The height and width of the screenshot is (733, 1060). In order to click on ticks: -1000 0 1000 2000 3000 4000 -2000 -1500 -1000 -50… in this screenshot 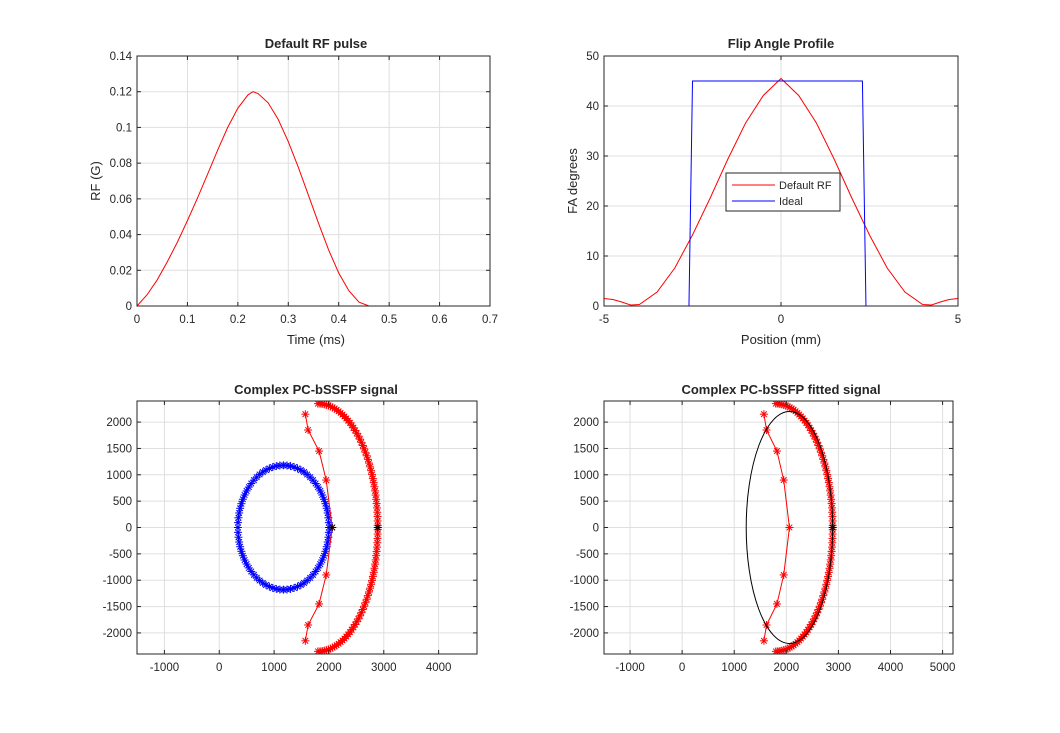, I will do `click(290, 537)`.